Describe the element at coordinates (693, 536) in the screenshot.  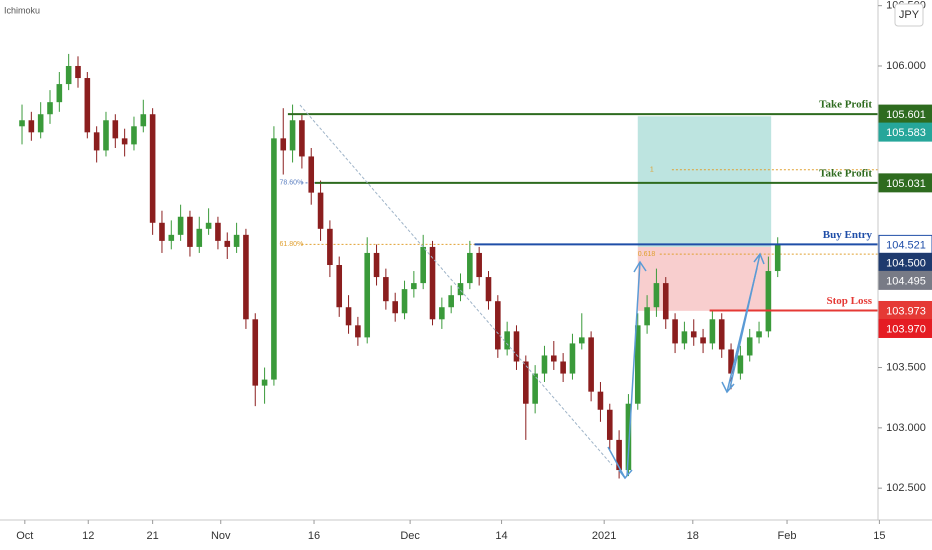
I see `x-tick-label: 18` at that location.